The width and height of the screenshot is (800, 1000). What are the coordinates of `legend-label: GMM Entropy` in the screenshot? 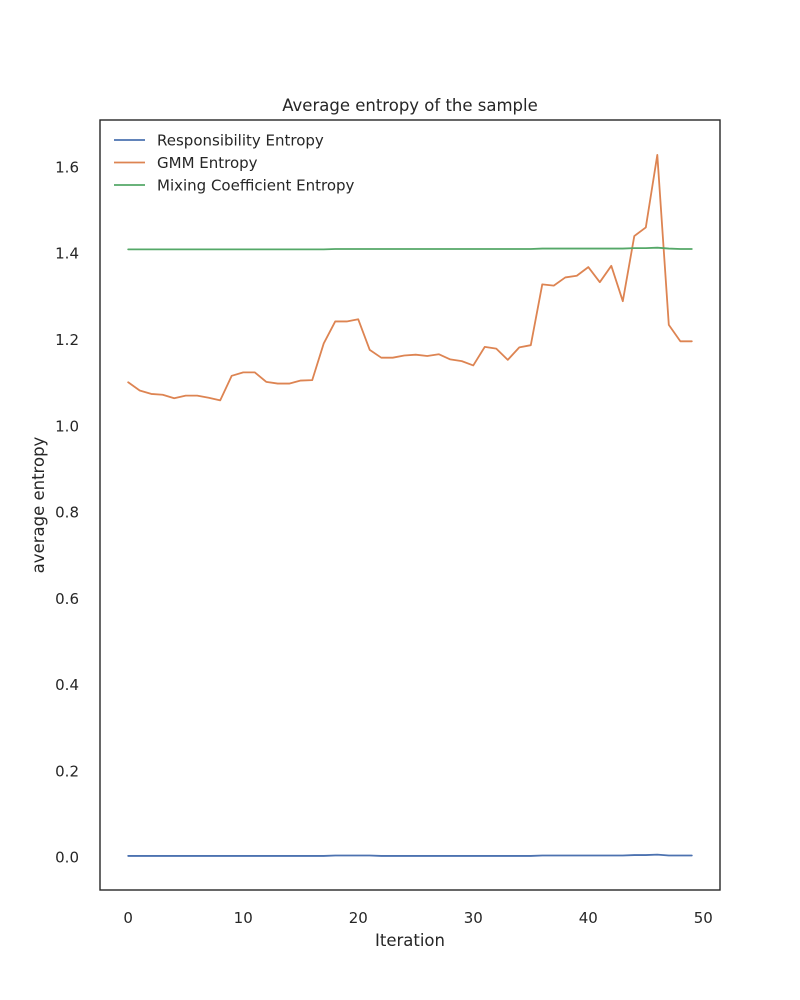 It's located at (207, 163).